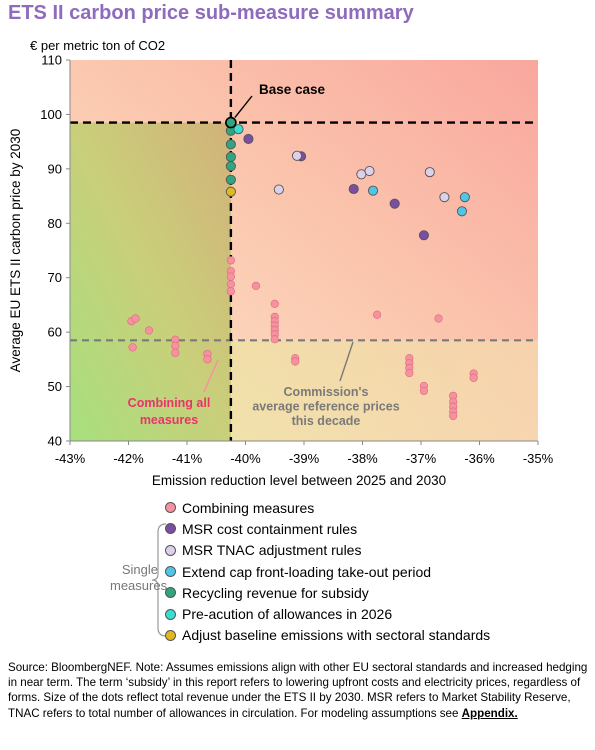 This screenshot has width=595, height=750. I want to click on green-zone, so click(150, 281).